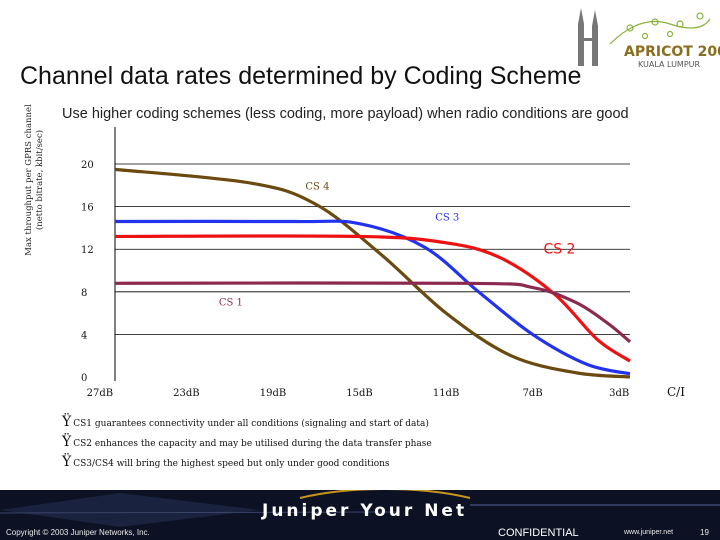  What do you see at coordinates (660, 28) in the screenshot?
I see `network-dots-icon` at bounding box center [660, 28].